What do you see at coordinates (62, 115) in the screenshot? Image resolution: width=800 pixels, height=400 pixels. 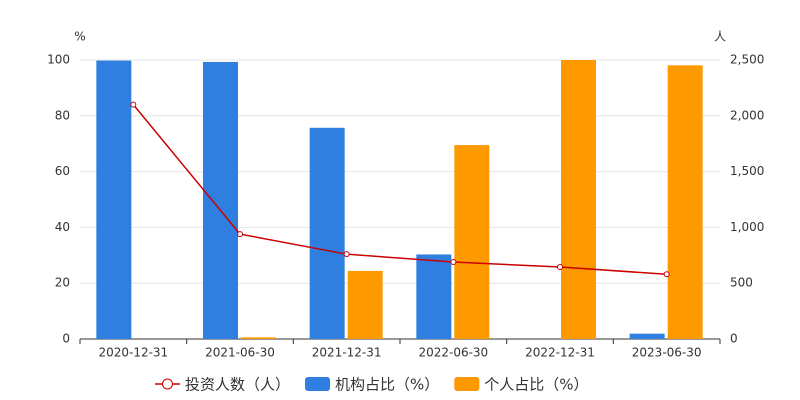 I see `y-tick-label: 80` at bounding box center [62, 115].